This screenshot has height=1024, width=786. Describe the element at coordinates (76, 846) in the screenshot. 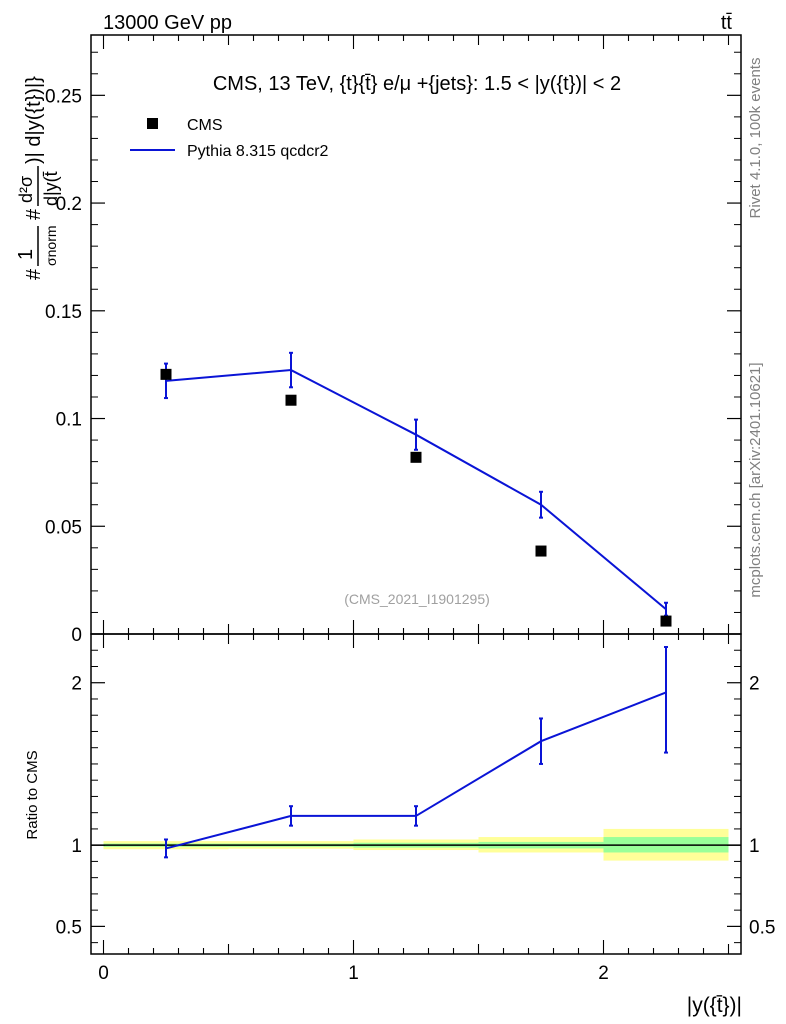

I see `ratio-y-tick-label: 1` at that location.